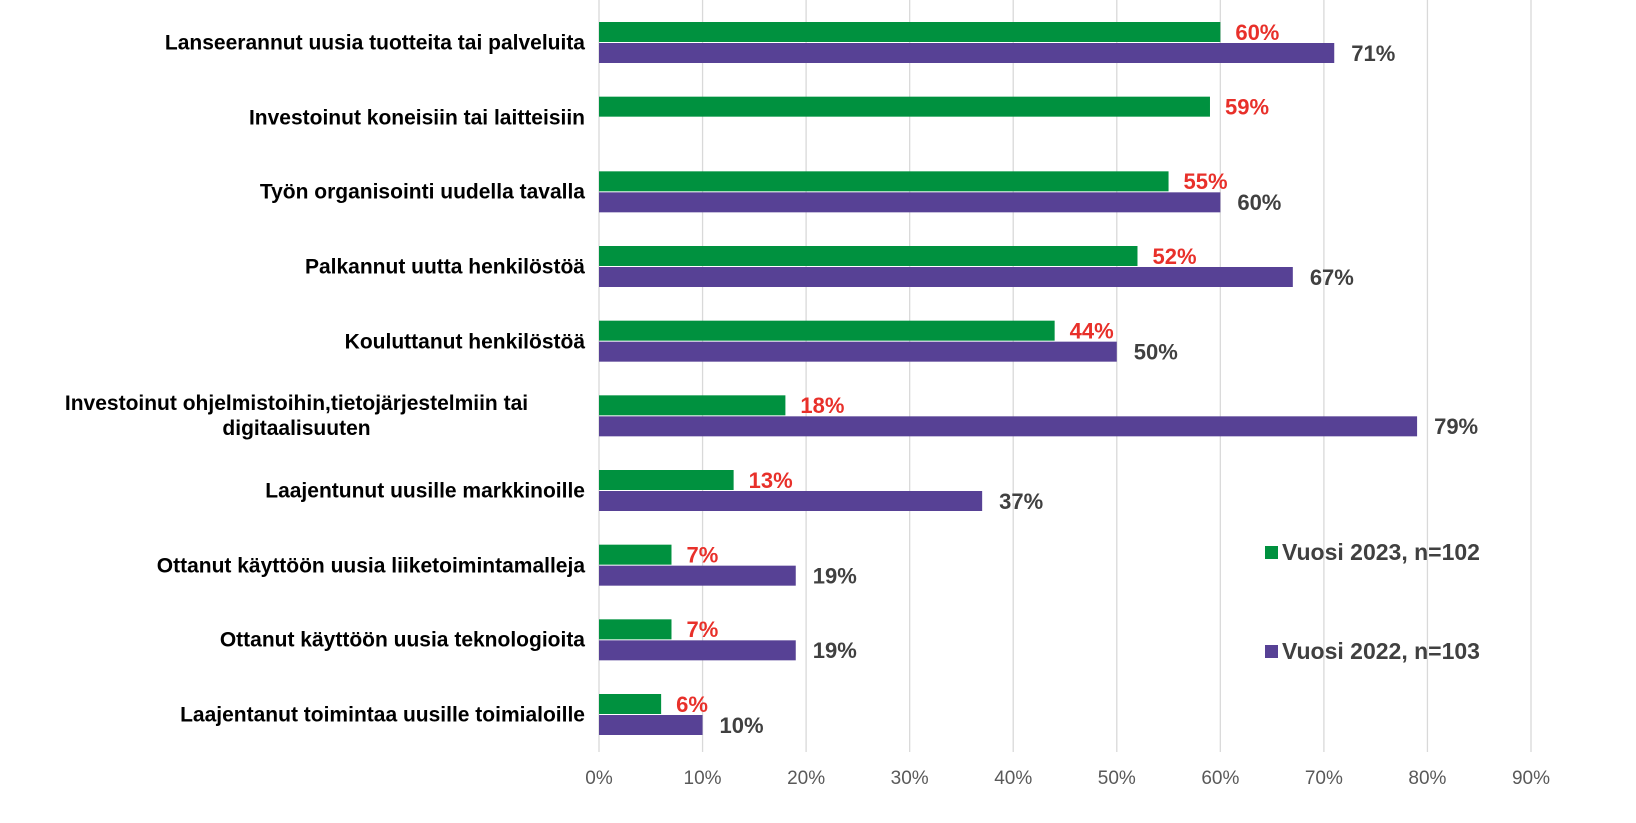  I want to click on x-tick-label: 60%, so click(1220, 778).